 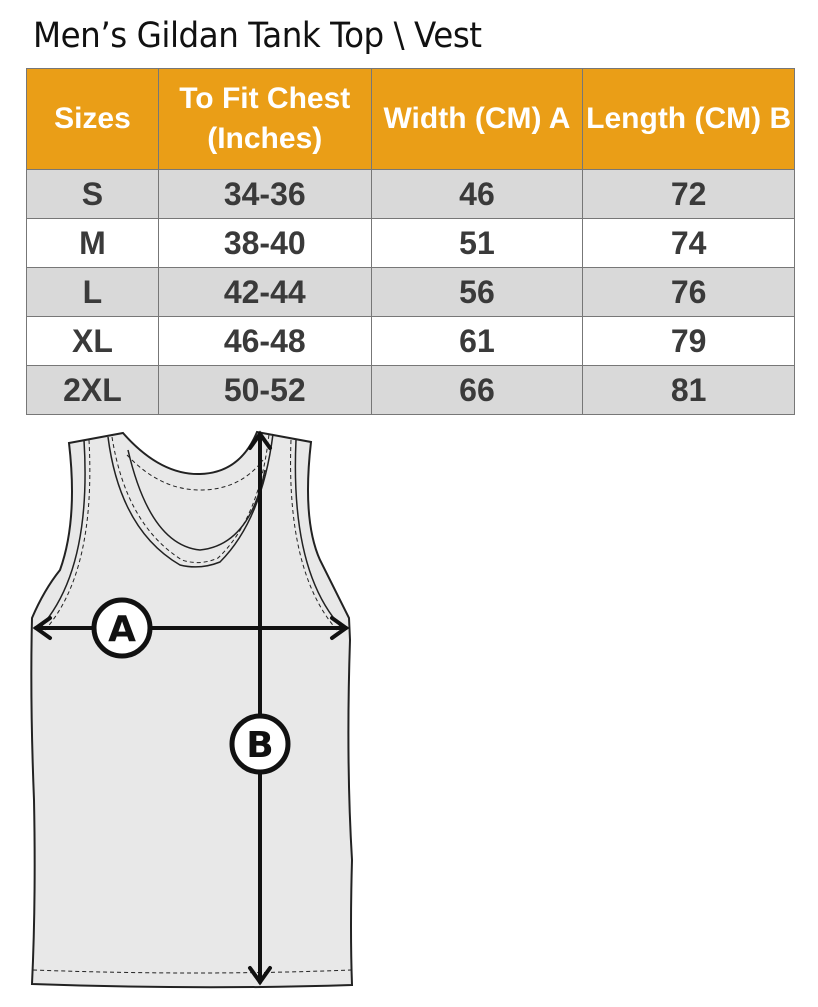 What do you see at coordinates (264, 243) in the screenshot?
I see `cell-chest: 38-40` at bounding box center [264, 243].